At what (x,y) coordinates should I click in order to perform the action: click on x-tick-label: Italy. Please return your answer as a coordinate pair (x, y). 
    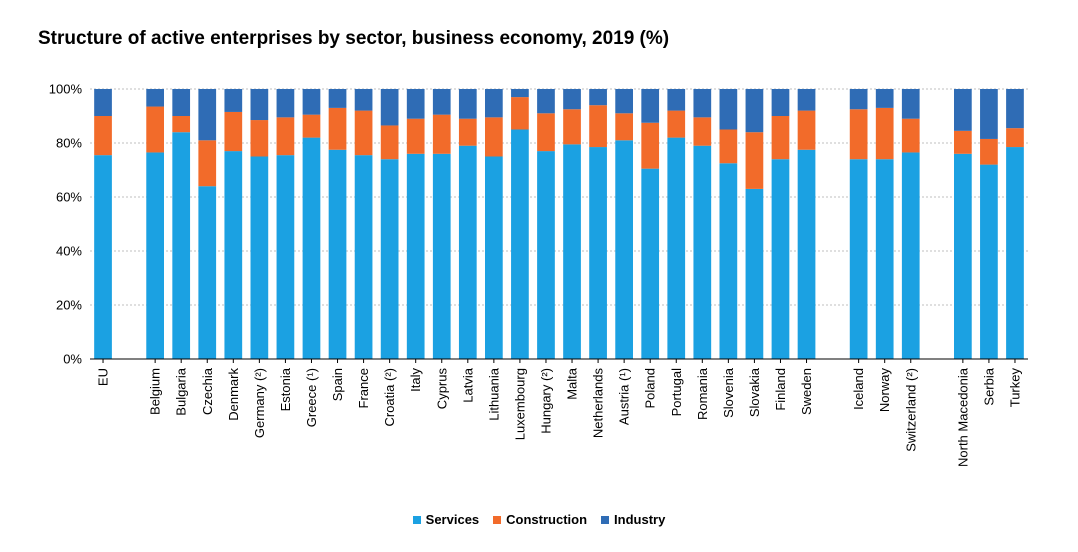
    Looking at the image, I should click on (415, 380).